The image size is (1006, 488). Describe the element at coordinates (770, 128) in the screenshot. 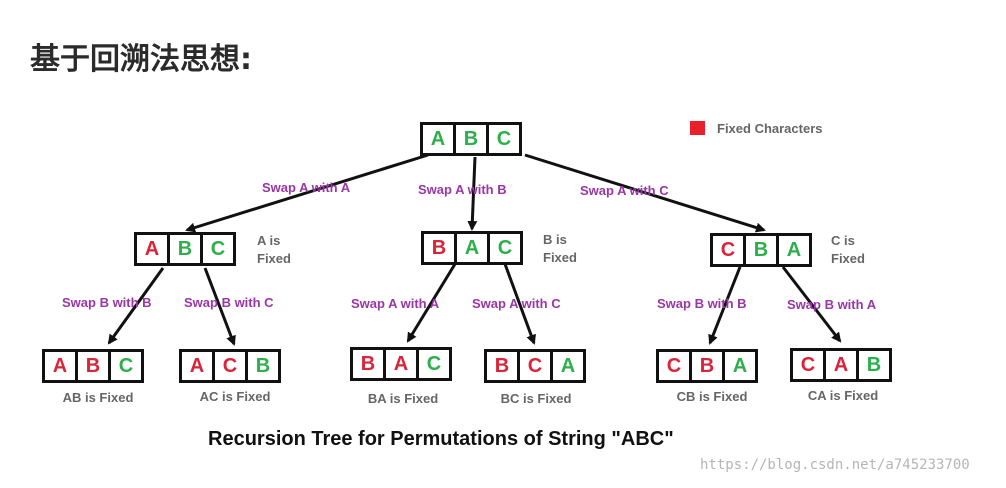

I see `legend-label: Fixed Characters` at that location.